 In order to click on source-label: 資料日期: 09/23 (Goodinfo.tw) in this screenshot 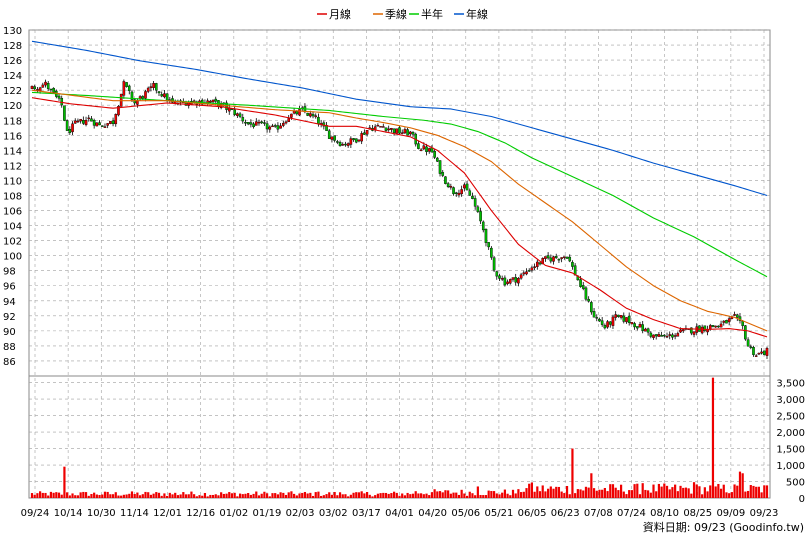, I will do `click(723, 527)`.